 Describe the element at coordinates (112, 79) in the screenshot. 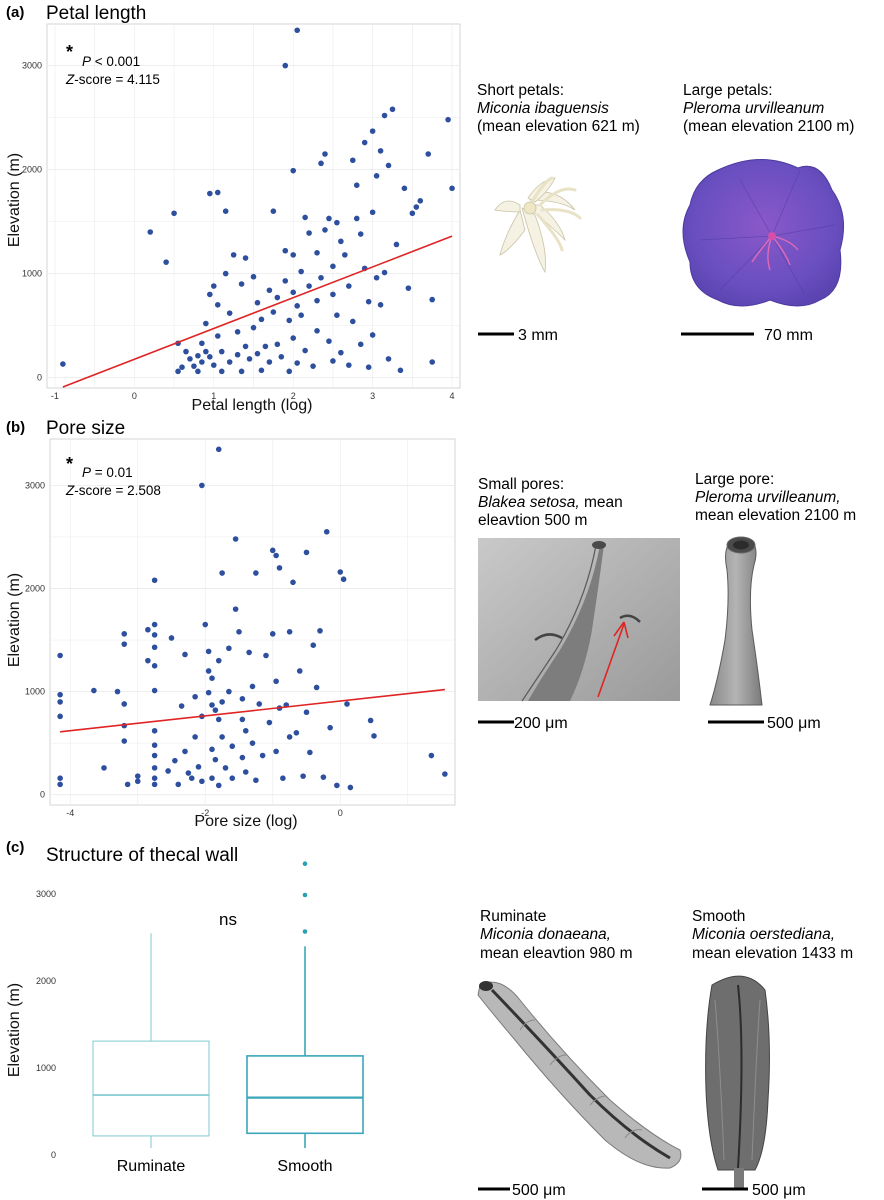

I see `plot-a-z-score: Z-score = 4.115` at that location.